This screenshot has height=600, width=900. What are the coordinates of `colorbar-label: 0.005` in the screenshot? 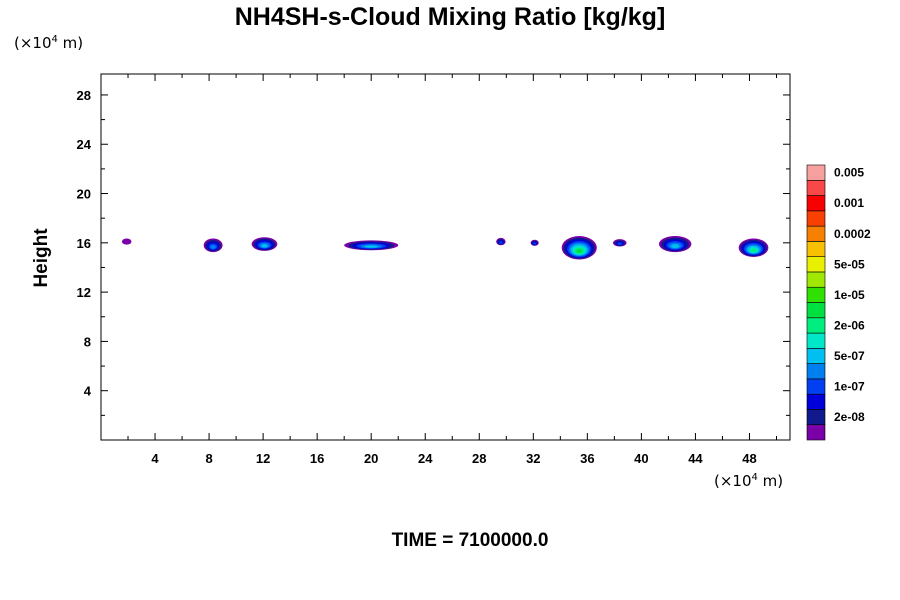 It's located at (849, 173).